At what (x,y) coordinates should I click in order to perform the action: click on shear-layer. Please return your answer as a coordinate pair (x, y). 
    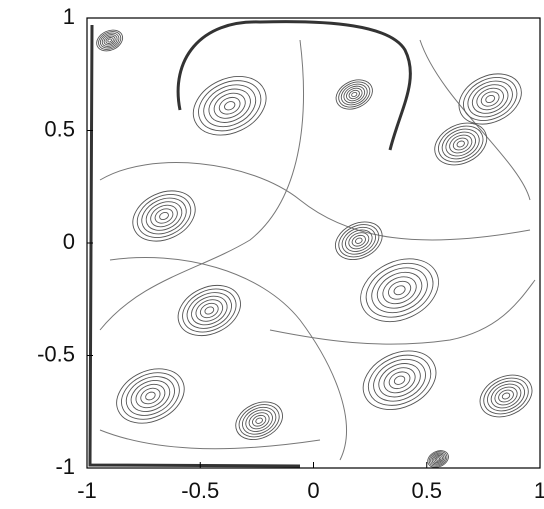
    Looking at the image, I should click on (294, 85).